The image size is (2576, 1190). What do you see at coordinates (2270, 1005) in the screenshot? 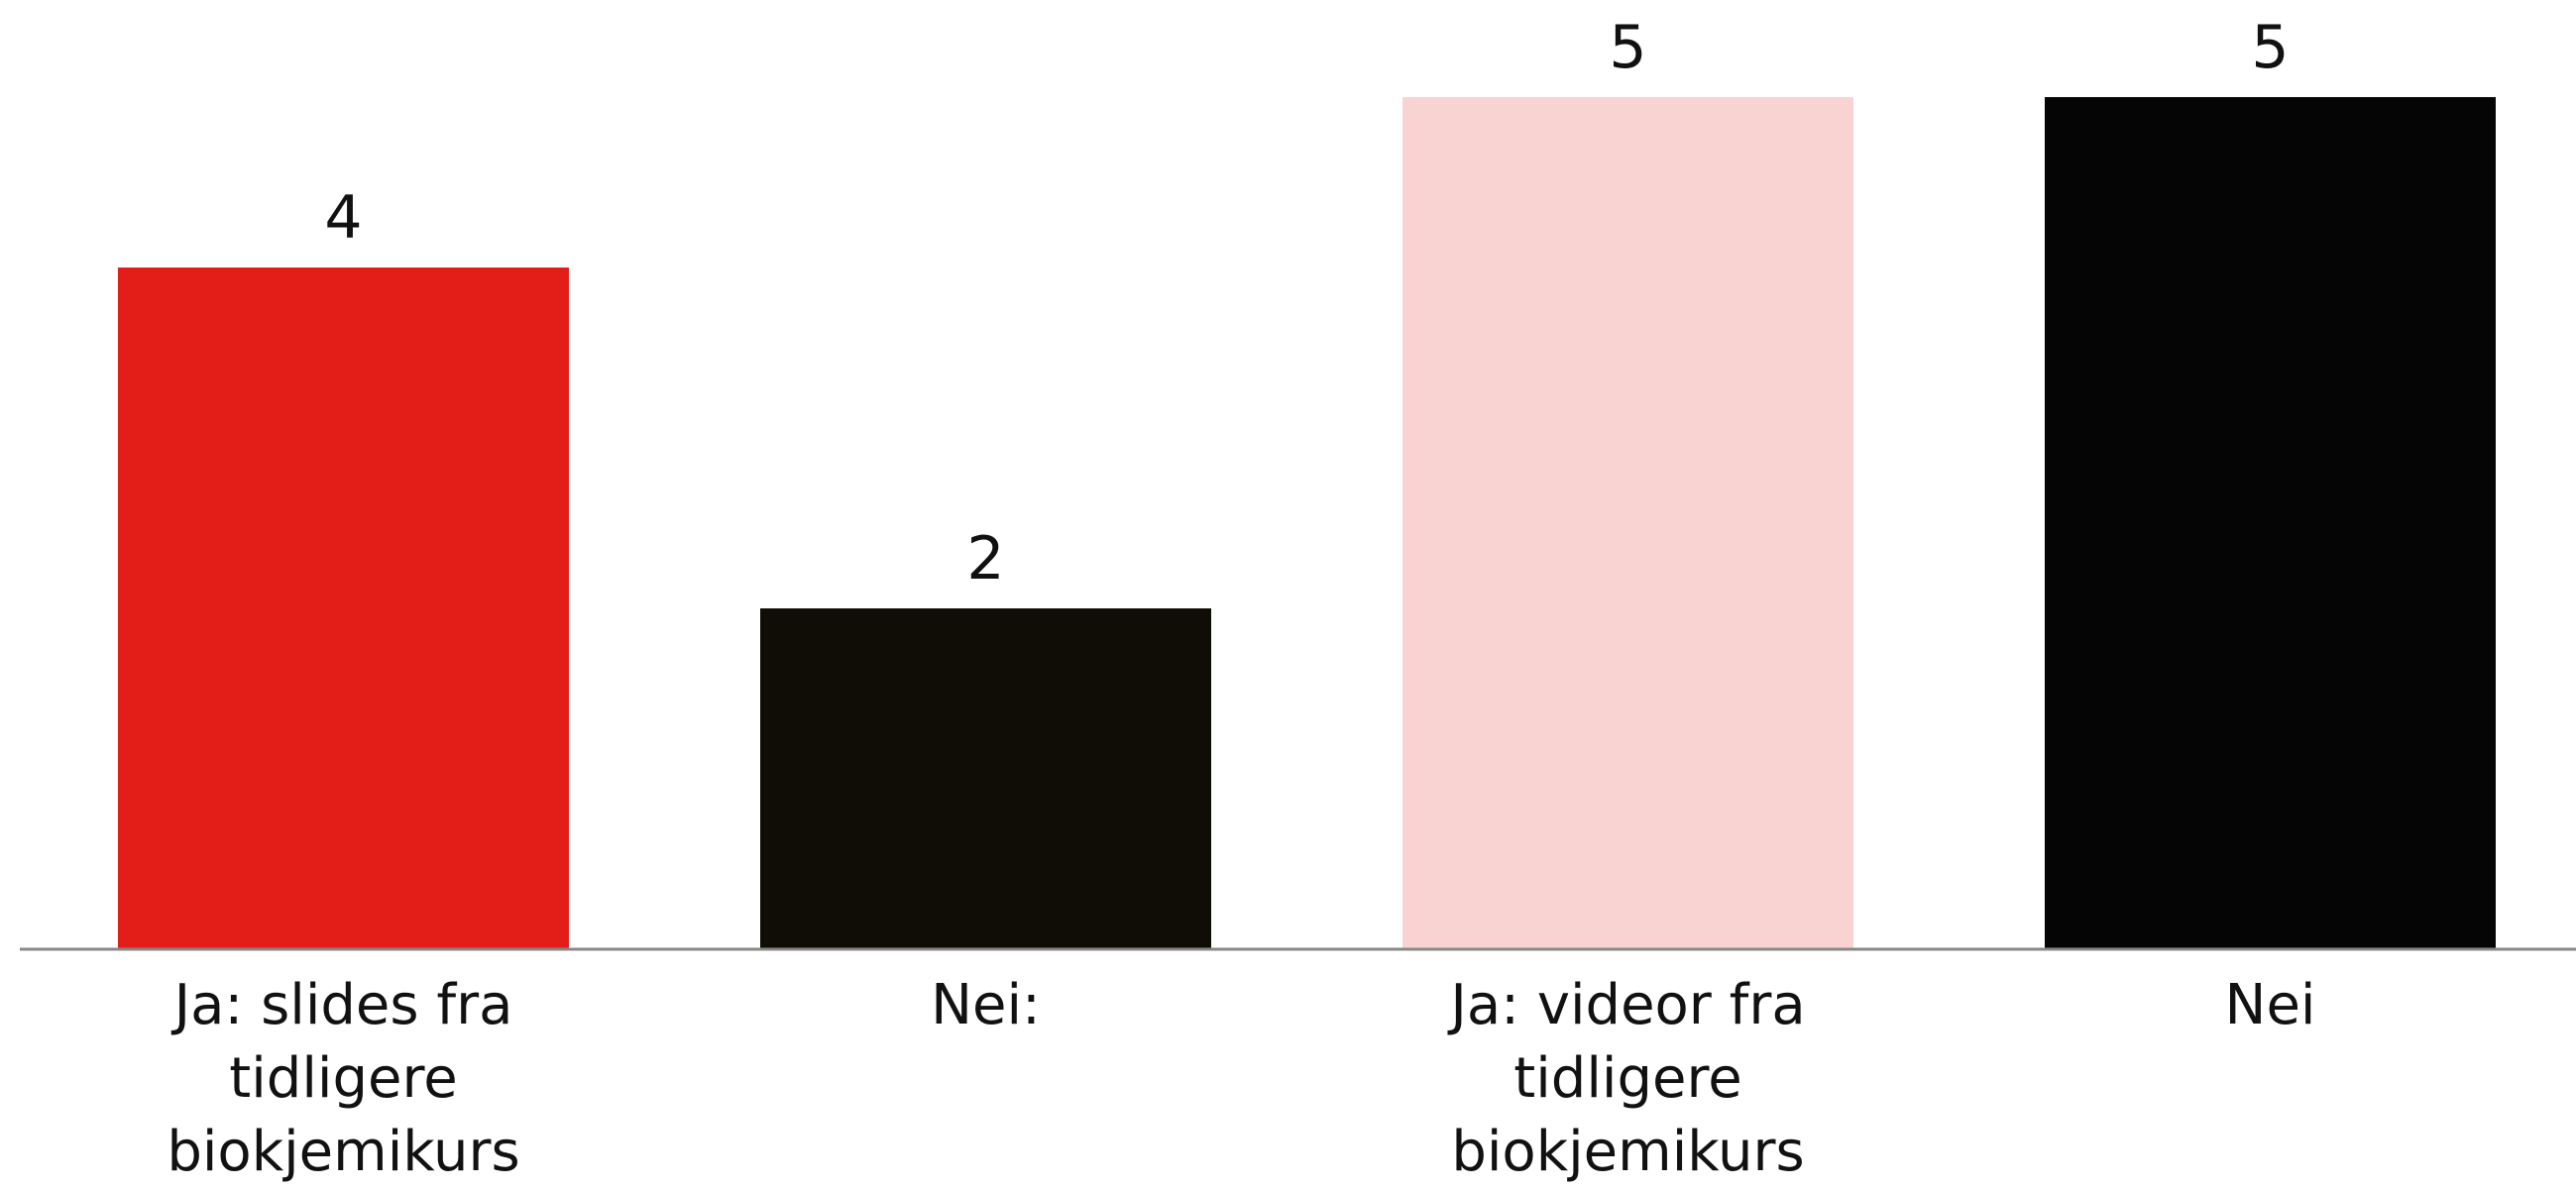
I see `x-tick-label: Nei` at bounding box center [2270, 1005].